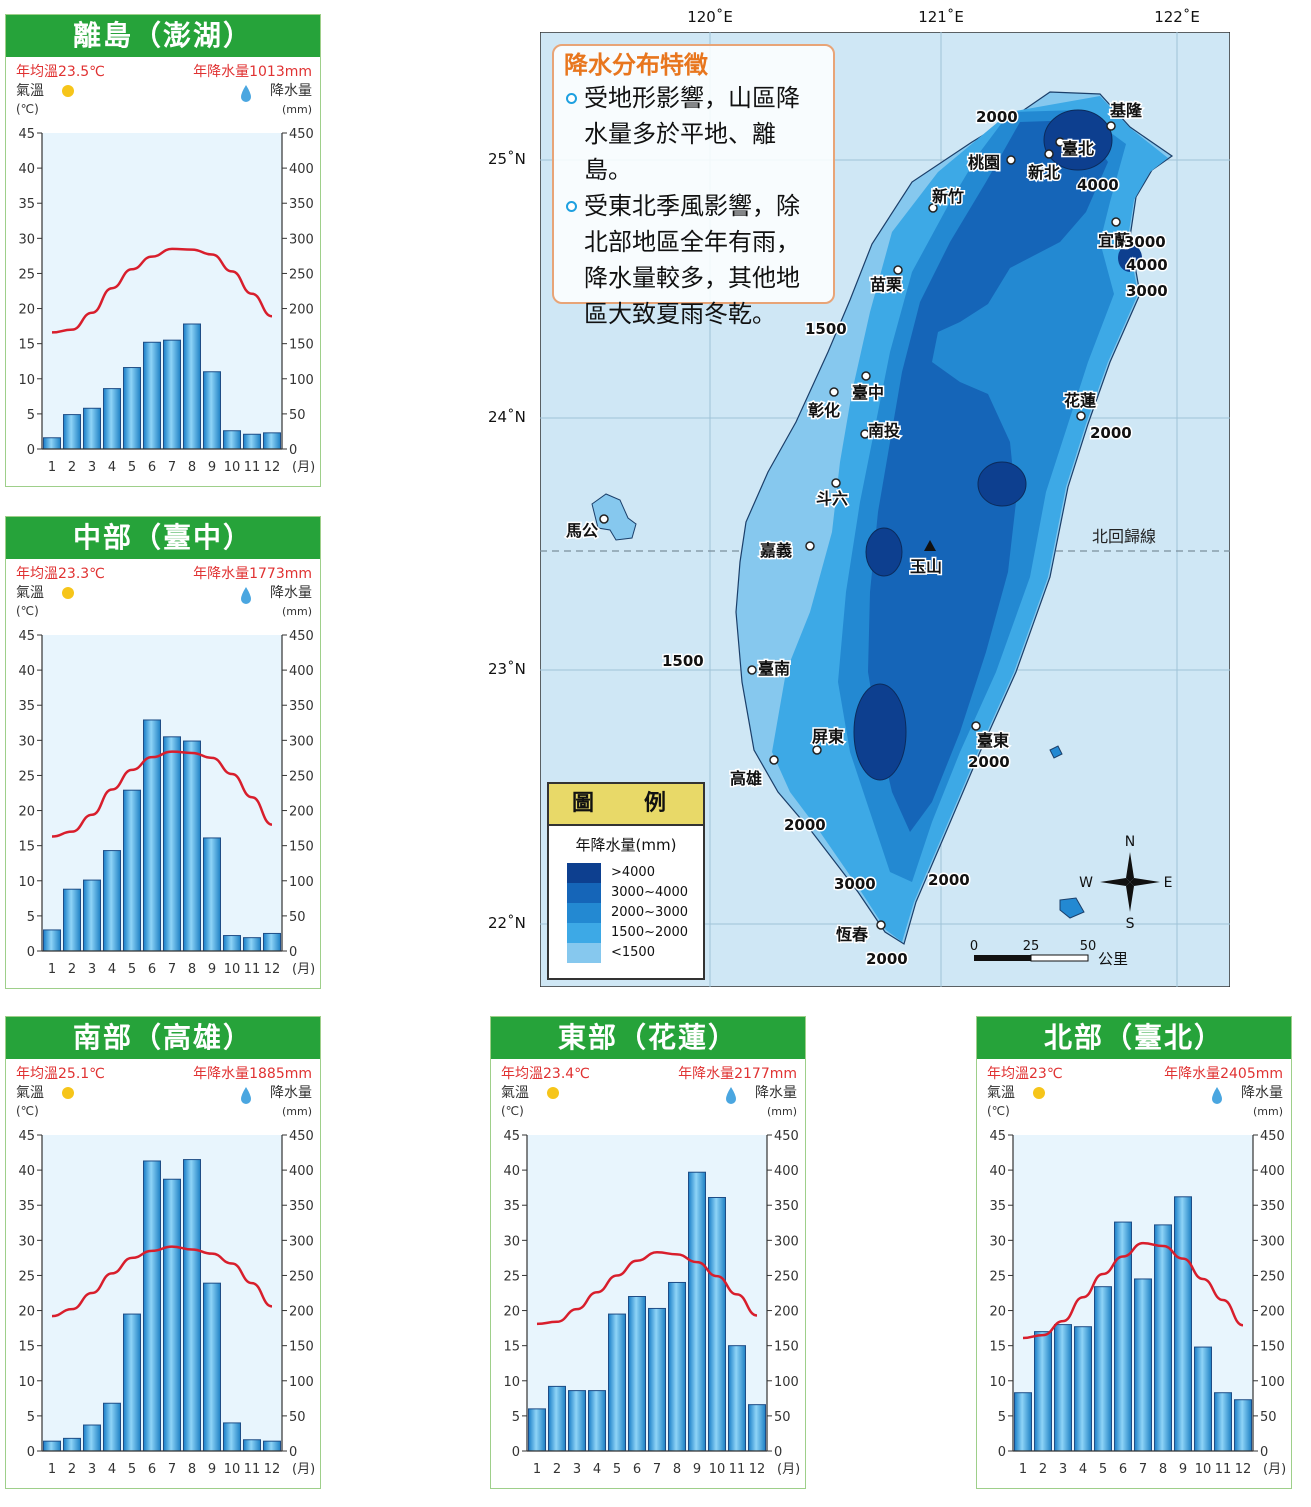 Image resolution: width=1311 pixels, height=1507 pixels. Describe the element at coordinates (948, 196) in the screenshot. I see `city-label: 新竹` at that location.